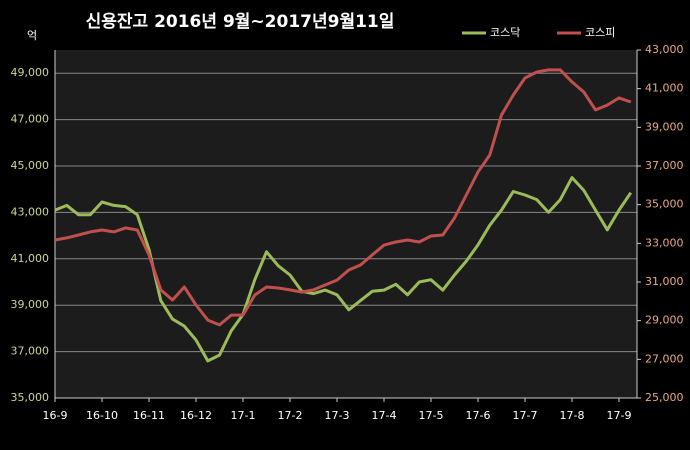  Describe the element at coordinates (243, 415) in the screenshot. I see `x-tick-label: 17-1` at that location.